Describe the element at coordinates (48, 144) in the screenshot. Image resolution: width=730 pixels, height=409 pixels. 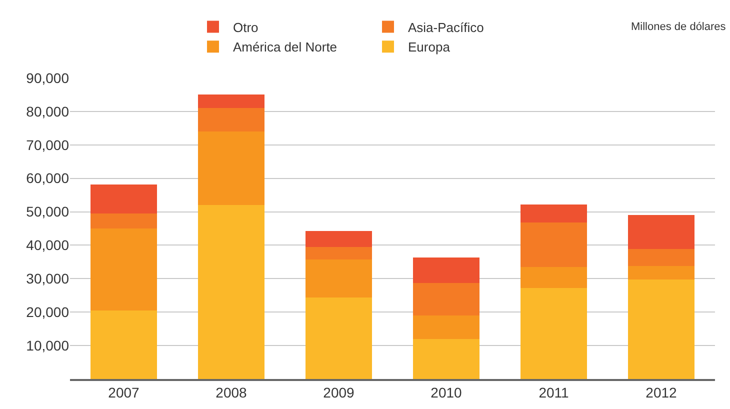
I see `y-tick-label: 70,000` at that location.